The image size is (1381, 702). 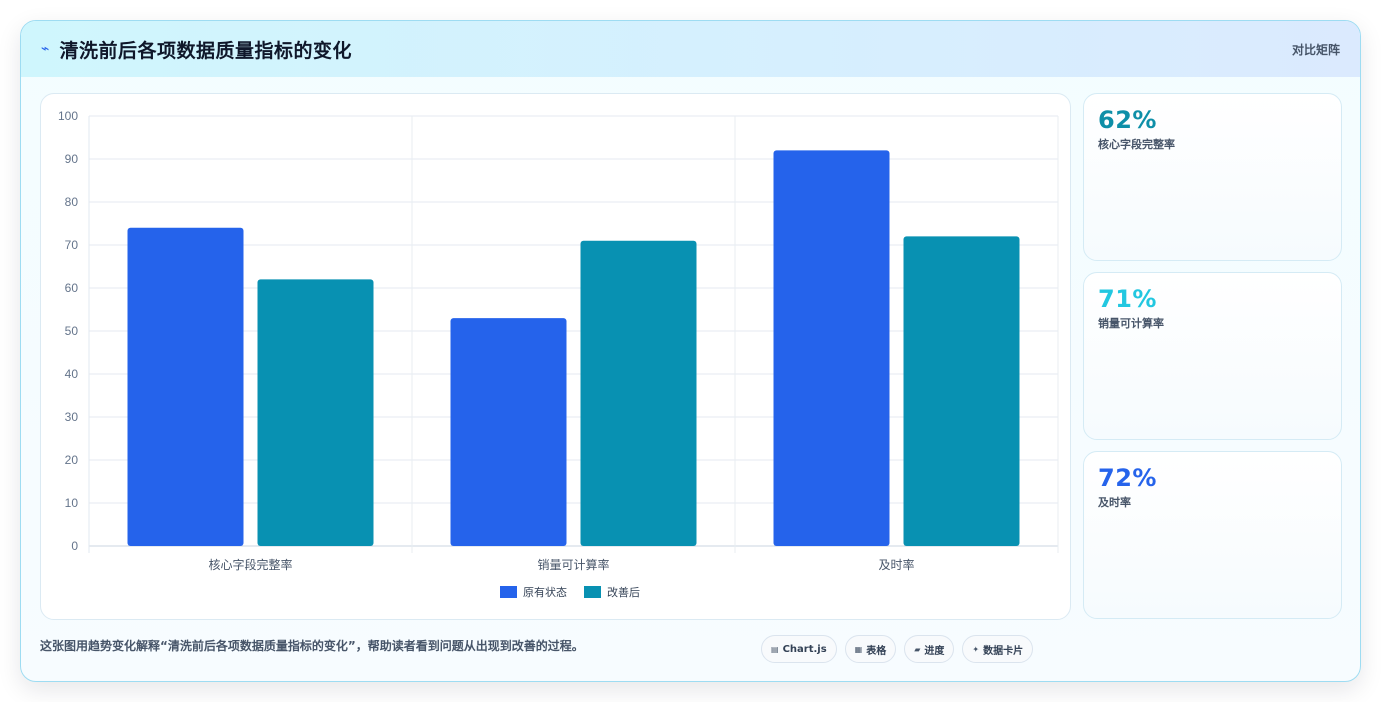 I want to click on chart-icon: ▤, so click(x=775, y=649).